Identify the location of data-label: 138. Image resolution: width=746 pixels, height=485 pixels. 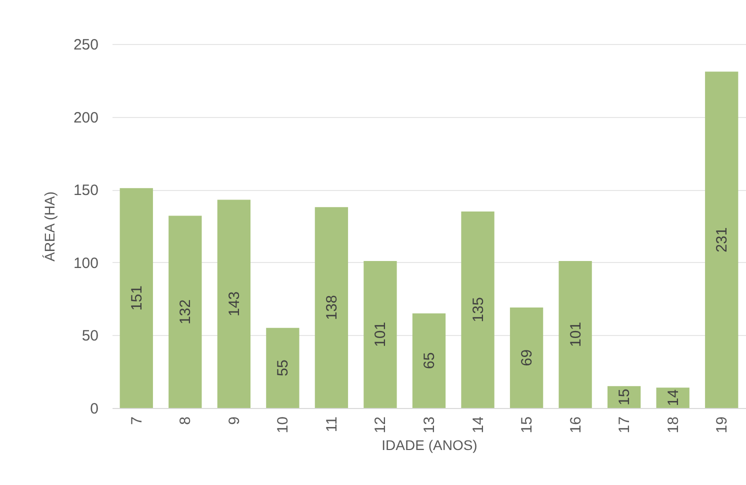
(331, 307).